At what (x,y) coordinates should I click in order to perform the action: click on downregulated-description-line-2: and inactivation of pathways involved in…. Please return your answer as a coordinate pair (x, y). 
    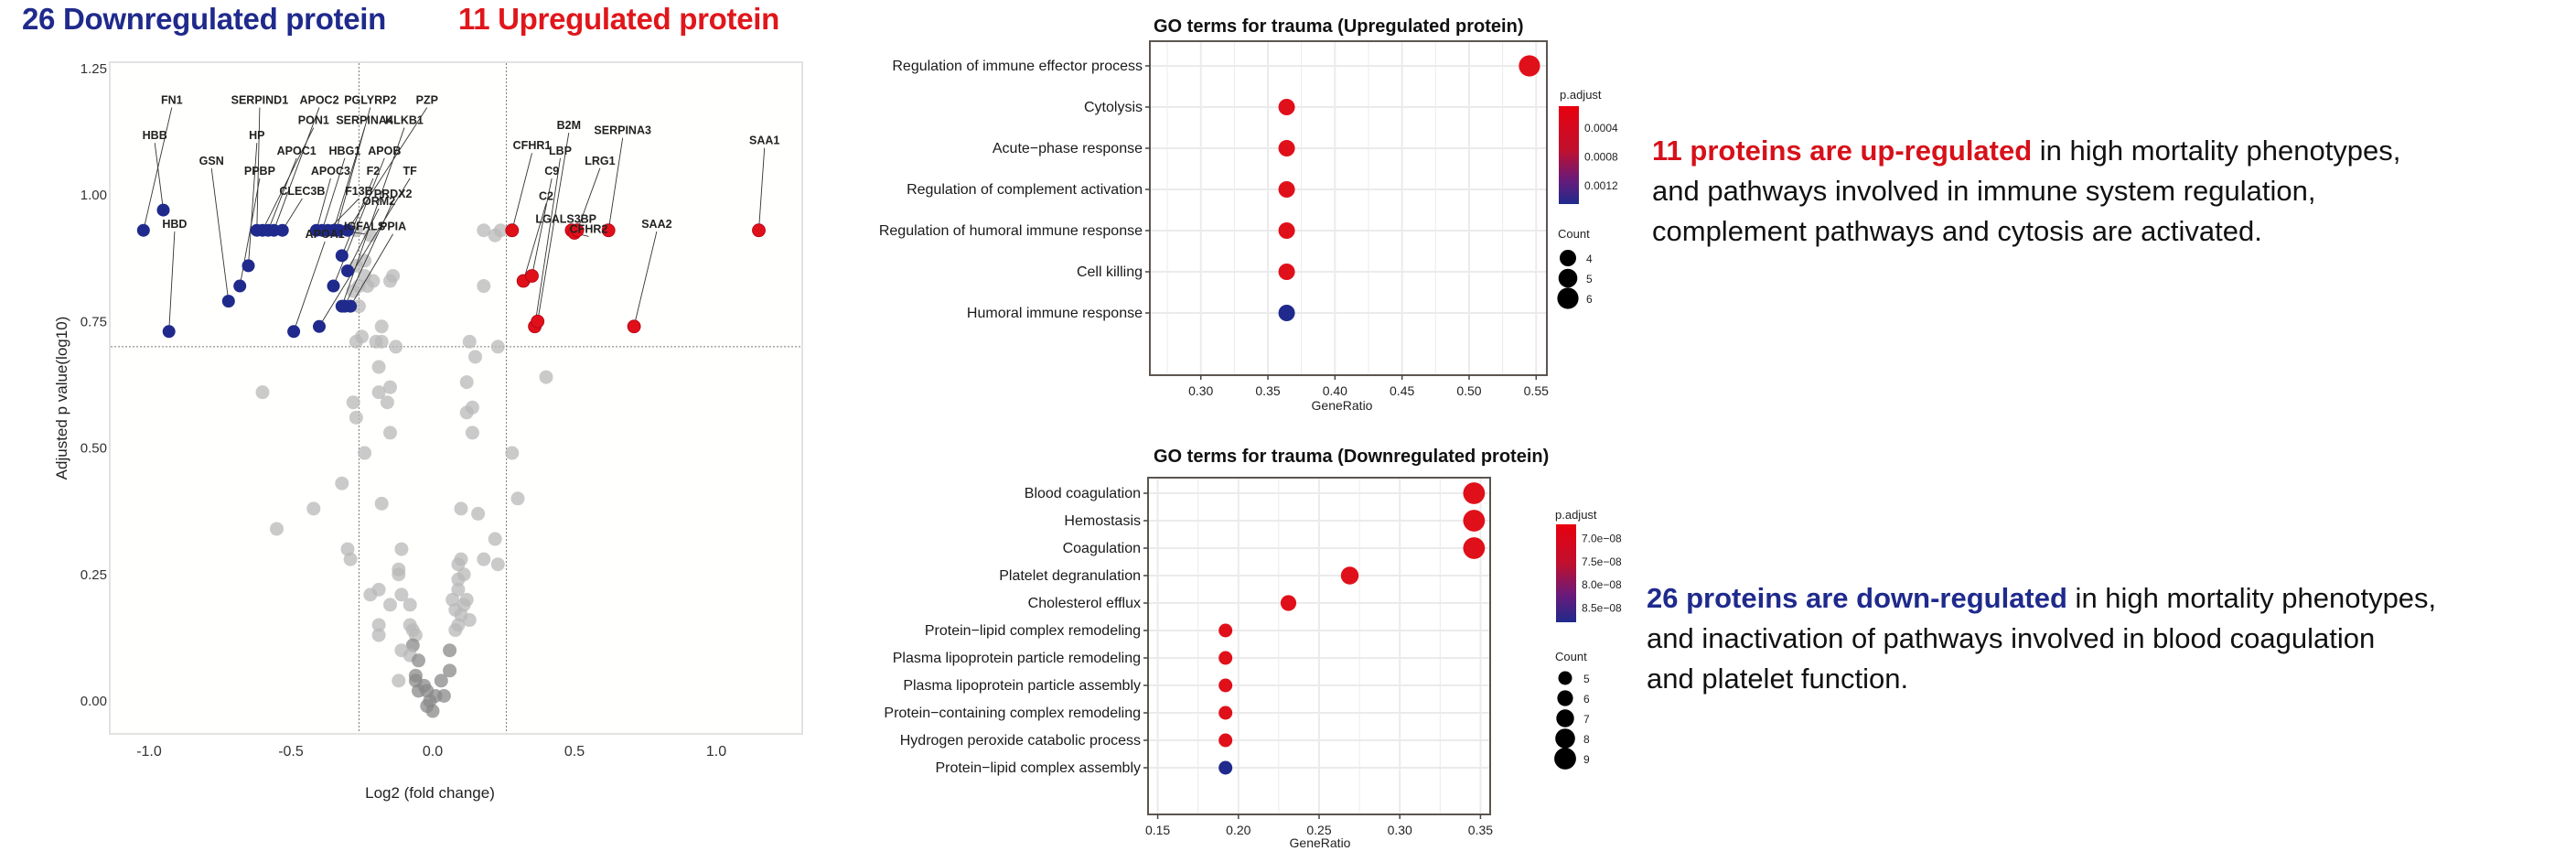
    Looking at the image, I should click on (2011, 638).